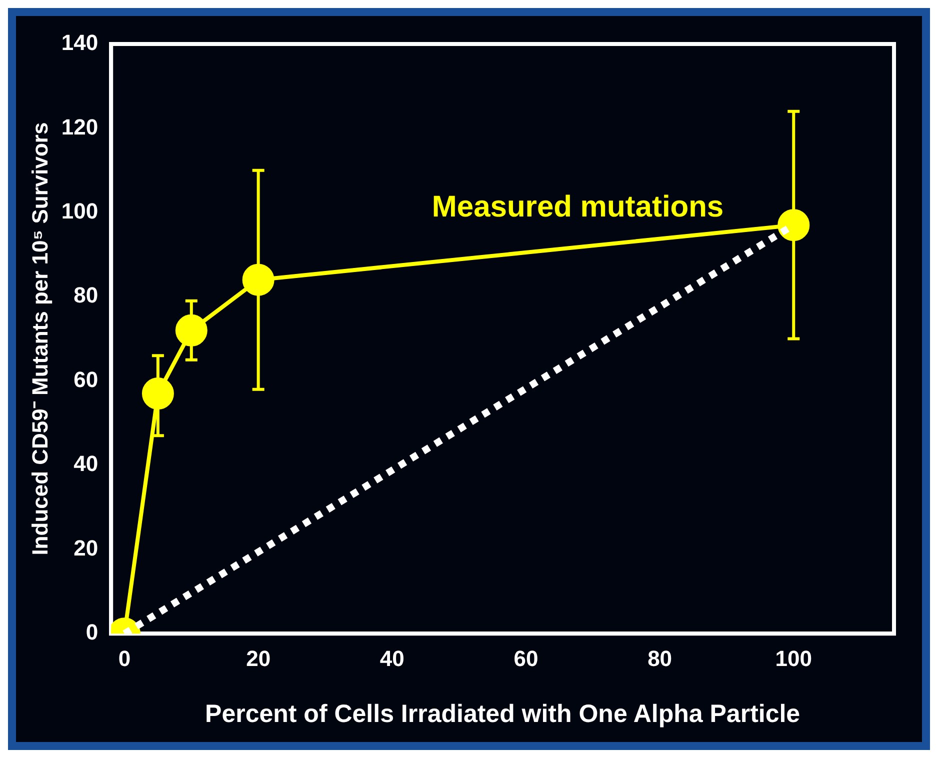 Image resolution: width=938 pixels, height=758 pixels. I want to click on y-tick-label: 100, so click(79, 211).